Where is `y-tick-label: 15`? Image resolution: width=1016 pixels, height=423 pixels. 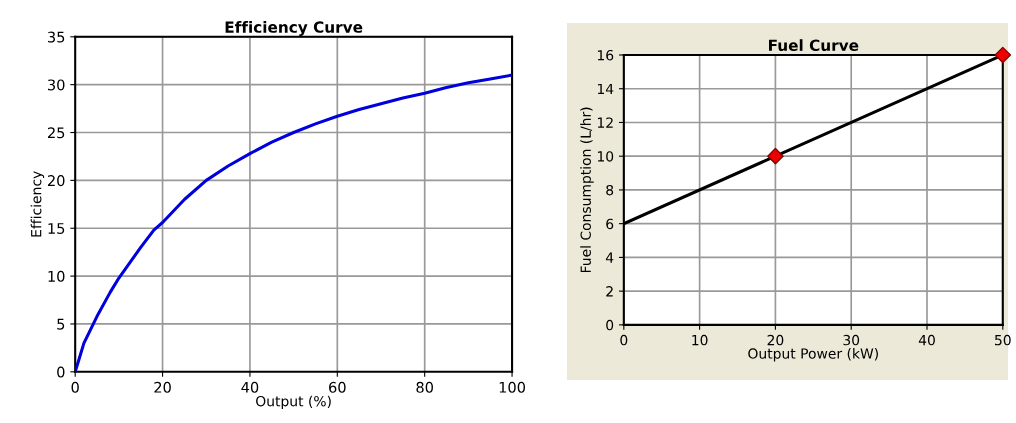 y-tick-label: 15 is located at coordinates (56, 228).